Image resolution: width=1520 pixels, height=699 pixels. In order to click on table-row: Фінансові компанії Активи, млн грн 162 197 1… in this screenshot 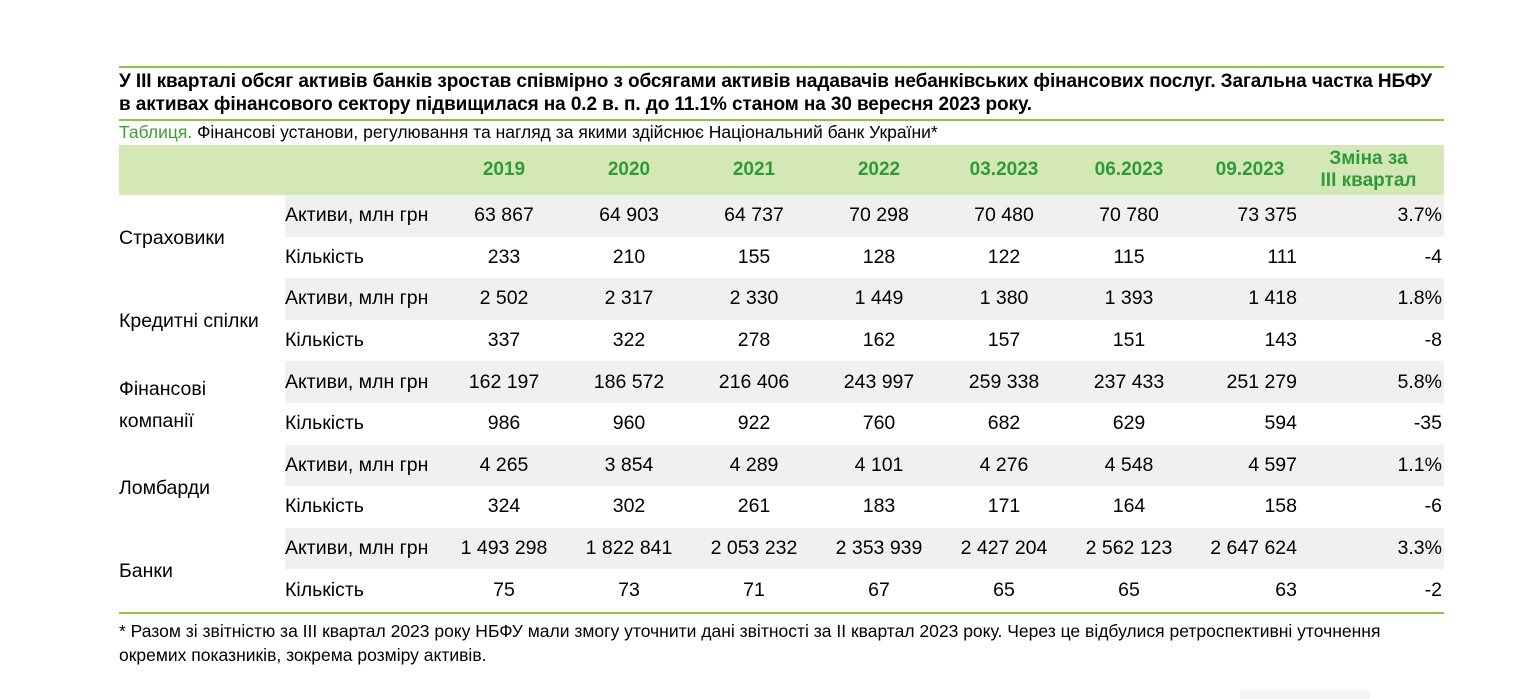, I will do `click(781, 396)`.